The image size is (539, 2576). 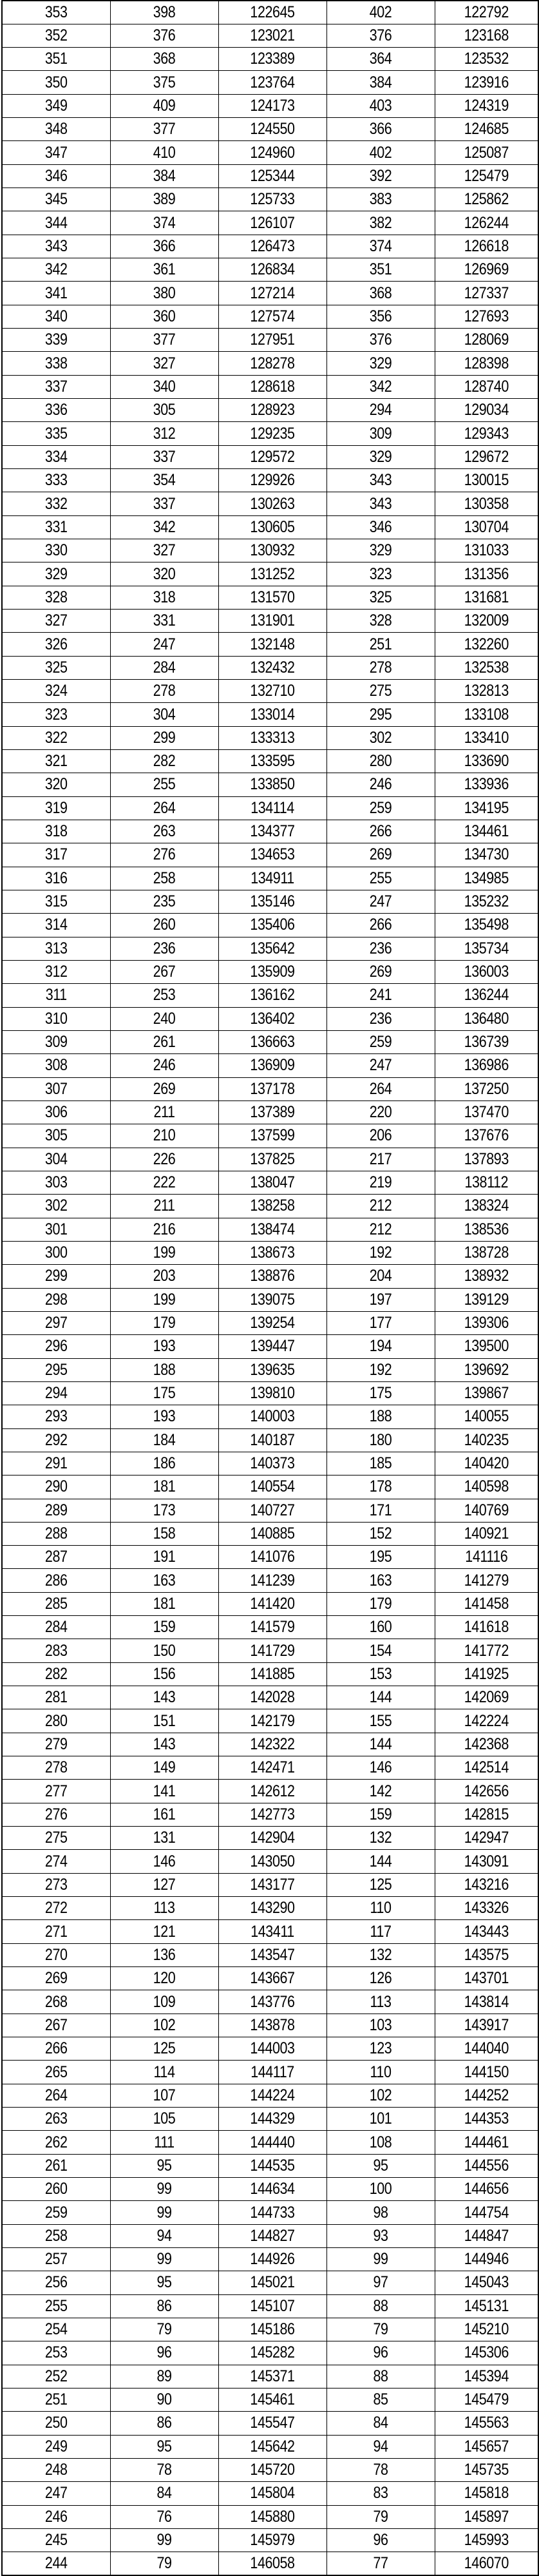 I want to click on table-cell-count_a: 320, so click(x=164, y=574).